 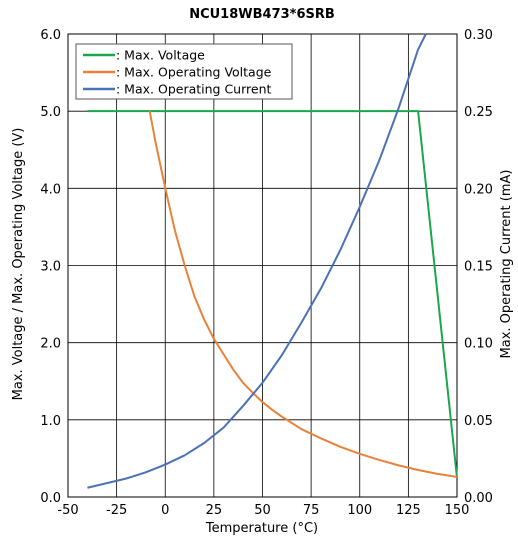 I want to click on legend-label: : Max. Voltage, so click(x=160, y=55).